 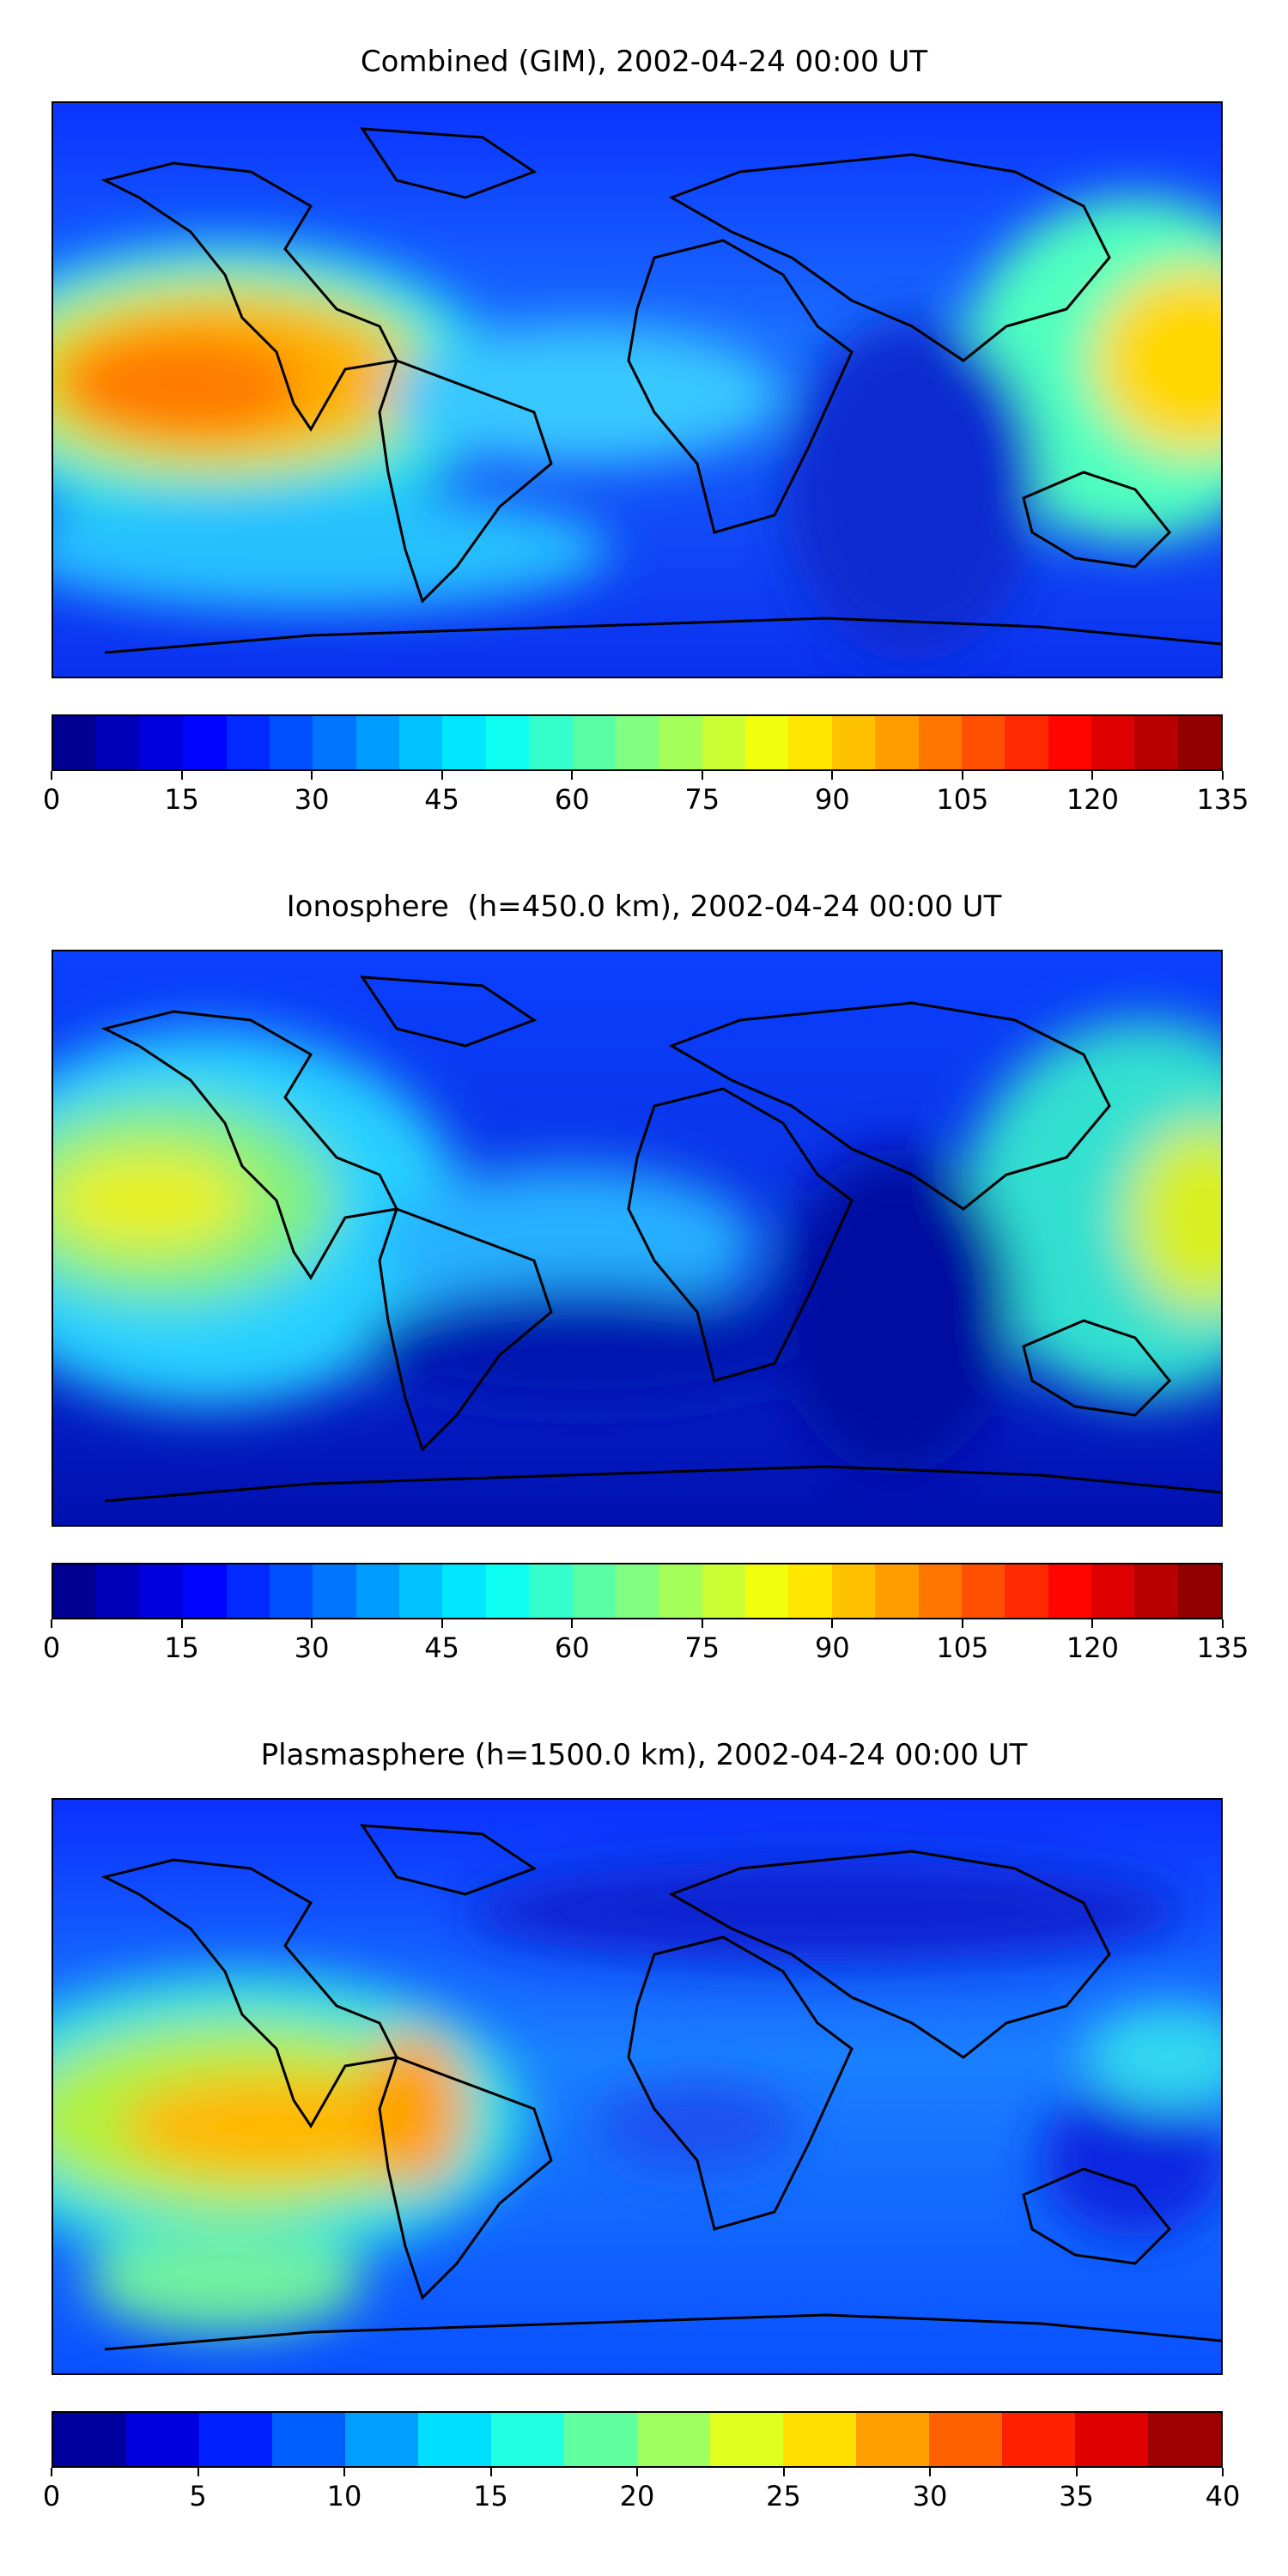 What do you see at coordinates (646, 1642) in the screenshot?
I see `colorbar-ticks-ionosphere: 0 15 30 45 60 75 90 105 120 135` at bounding box center [646, 1642].